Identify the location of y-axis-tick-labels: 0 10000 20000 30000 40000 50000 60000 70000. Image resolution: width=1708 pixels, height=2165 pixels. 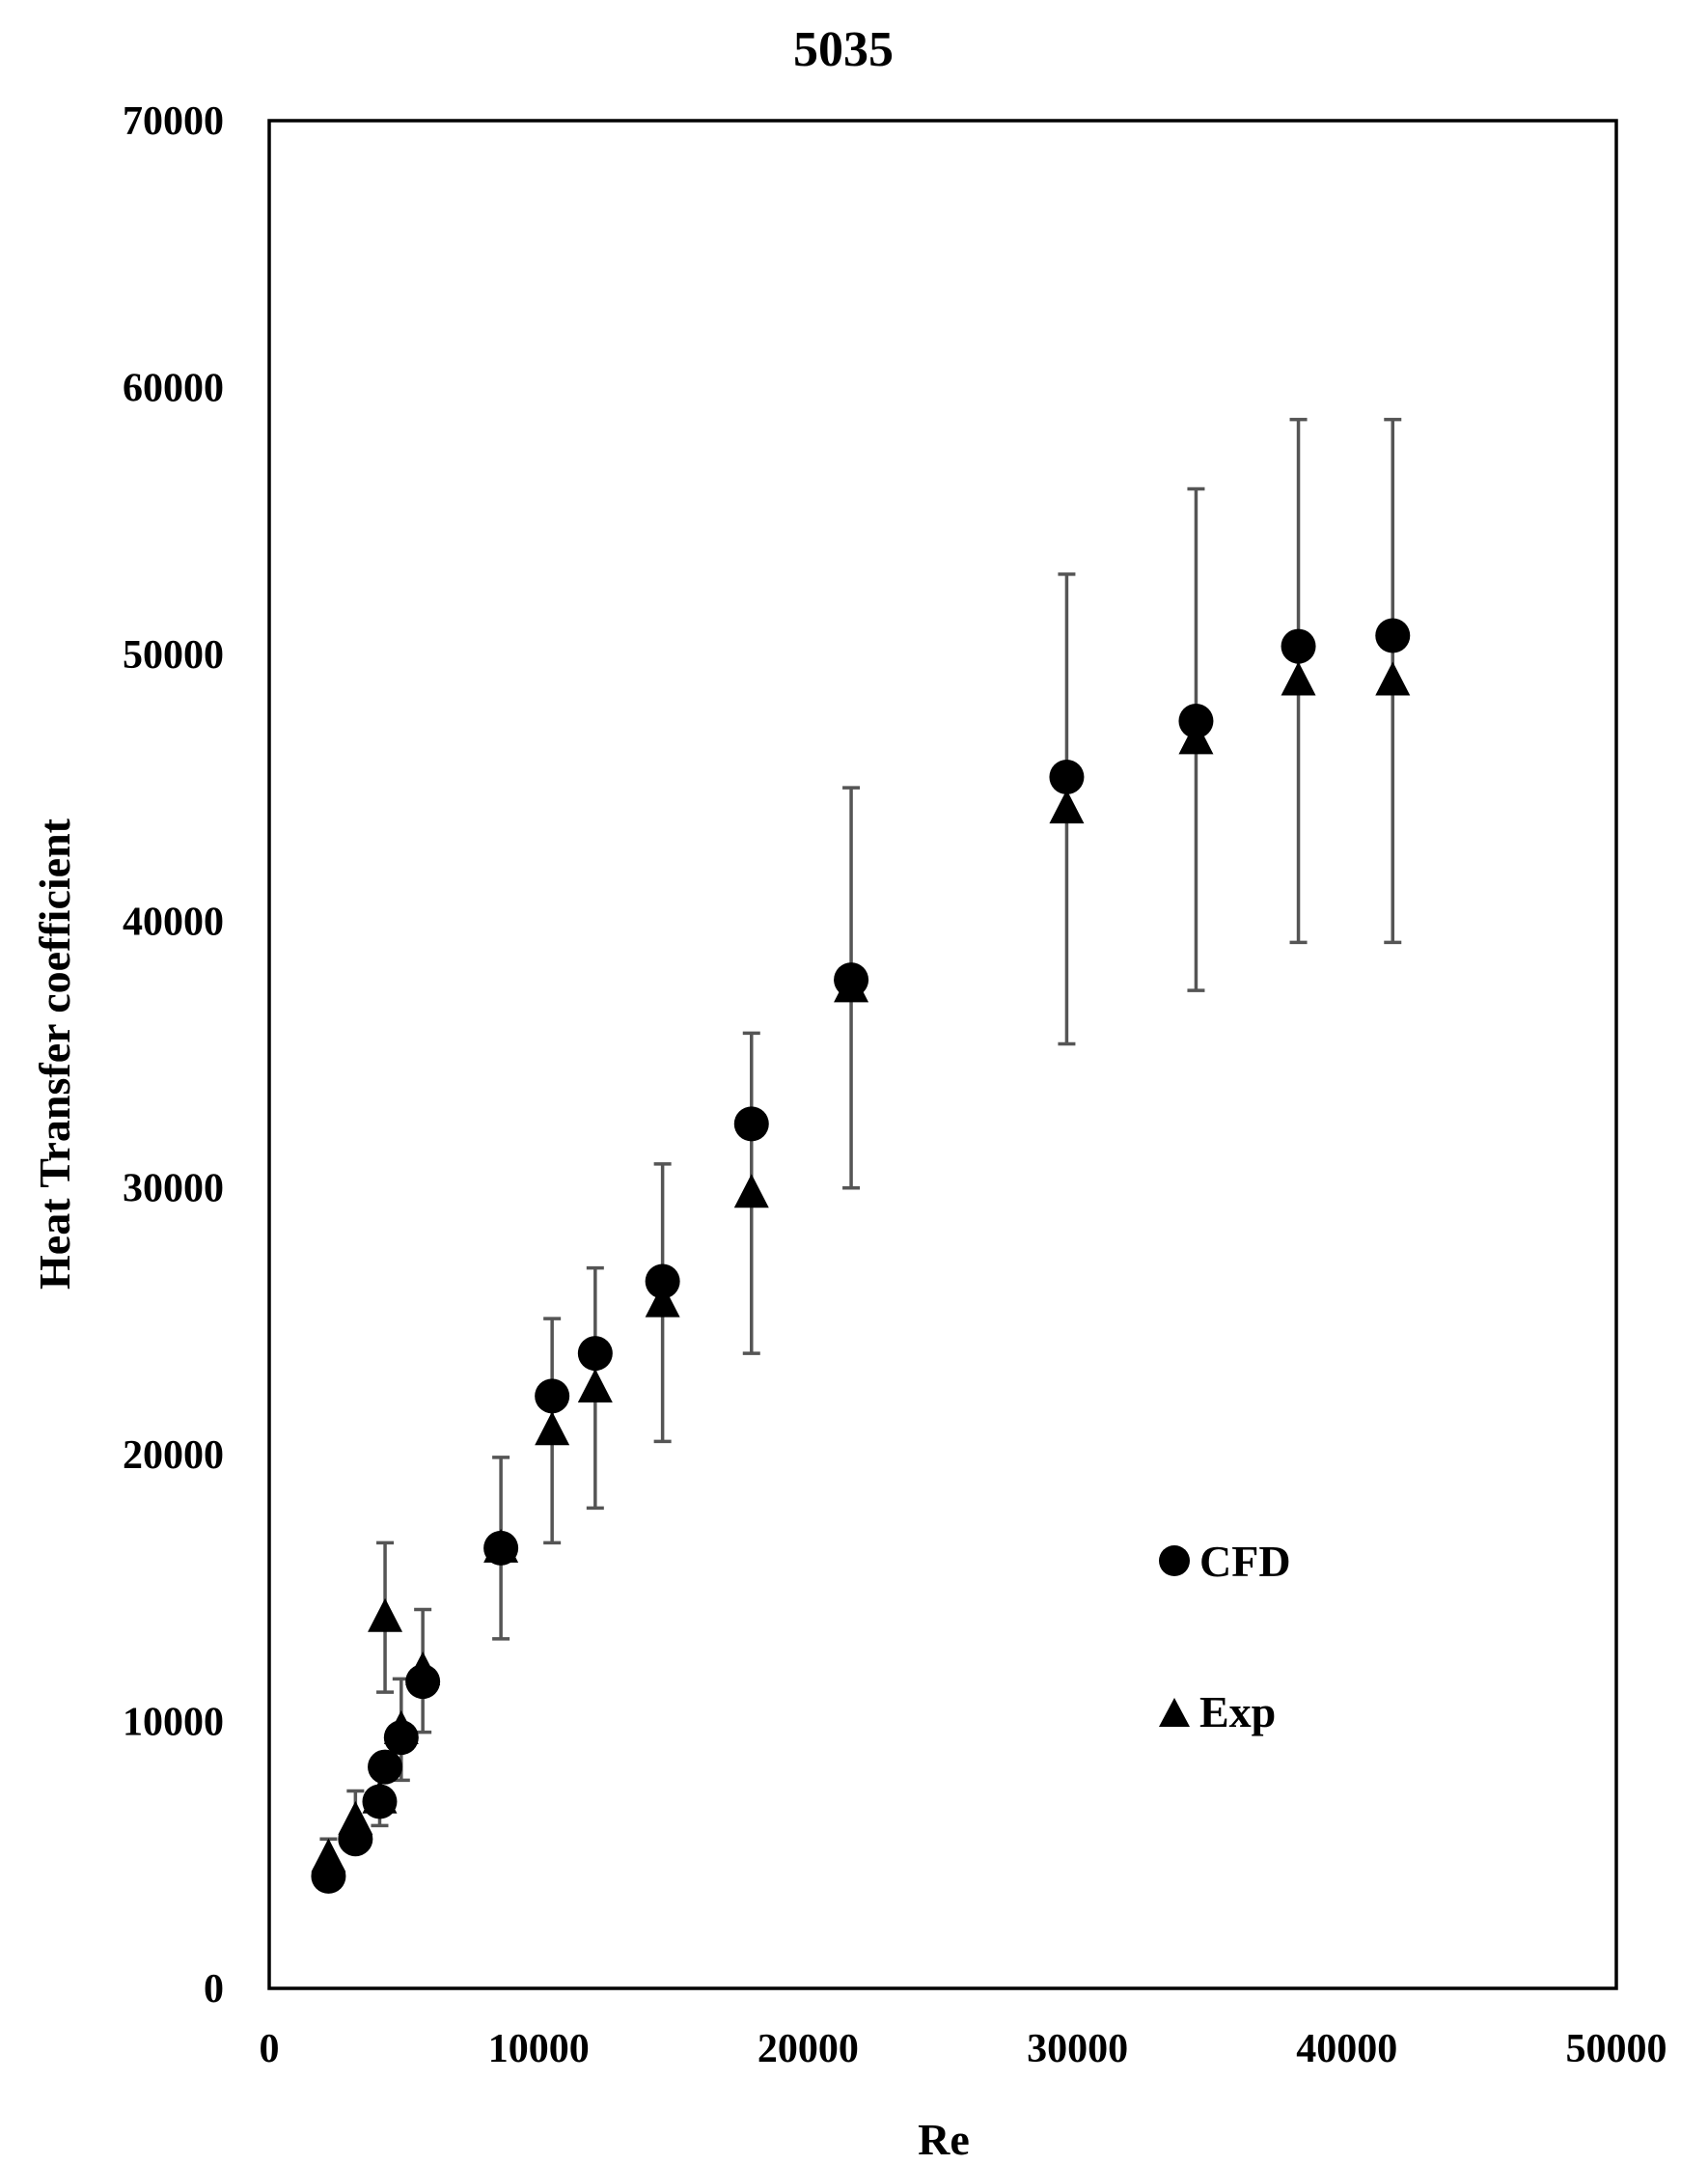
(173, 1055).